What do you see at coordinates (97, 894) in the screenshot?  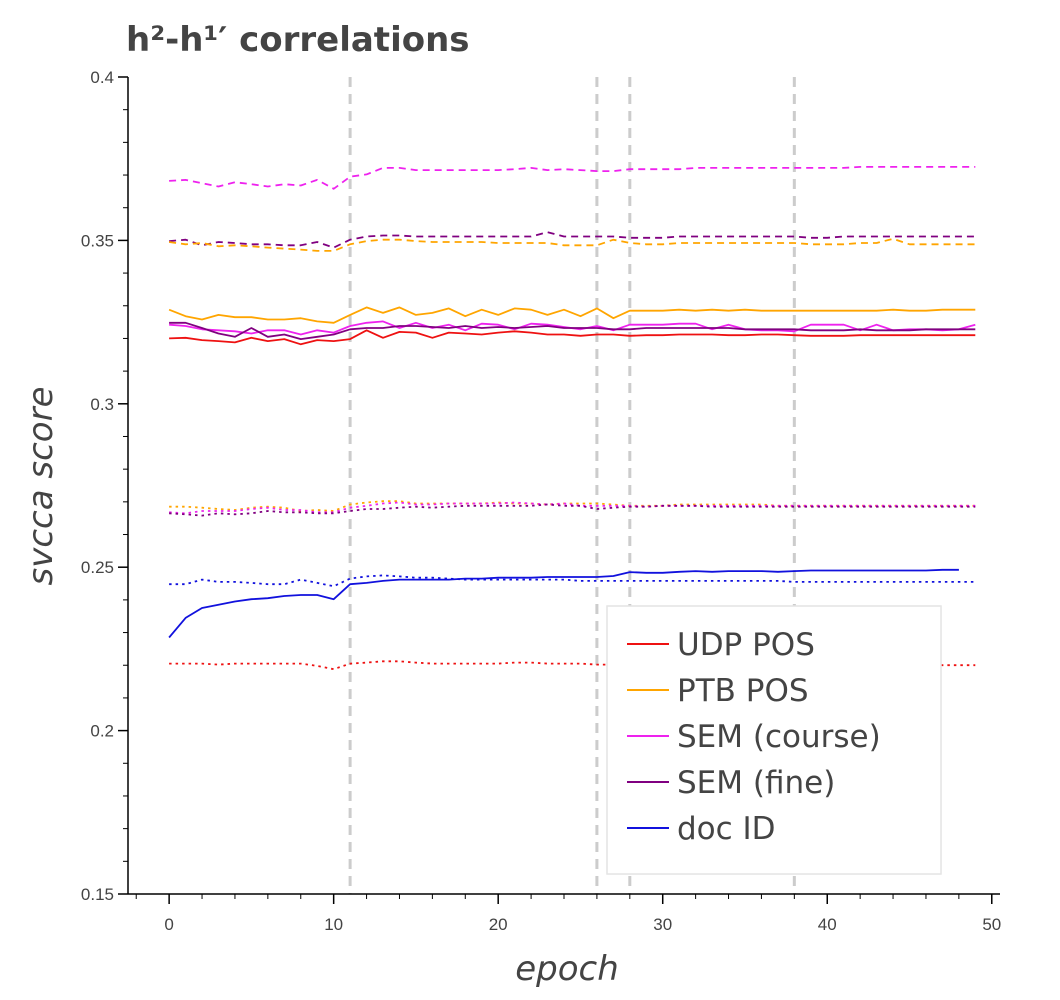 I see `y-tick-label: 0.15` at bounding box center [97, 894].